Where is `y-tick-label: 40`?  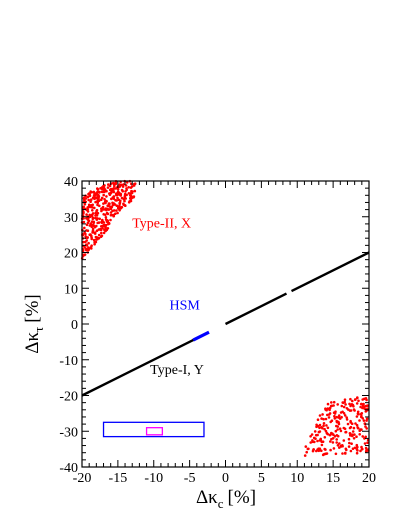
y-tick-label: 40 is located at coordinates (71, 182).